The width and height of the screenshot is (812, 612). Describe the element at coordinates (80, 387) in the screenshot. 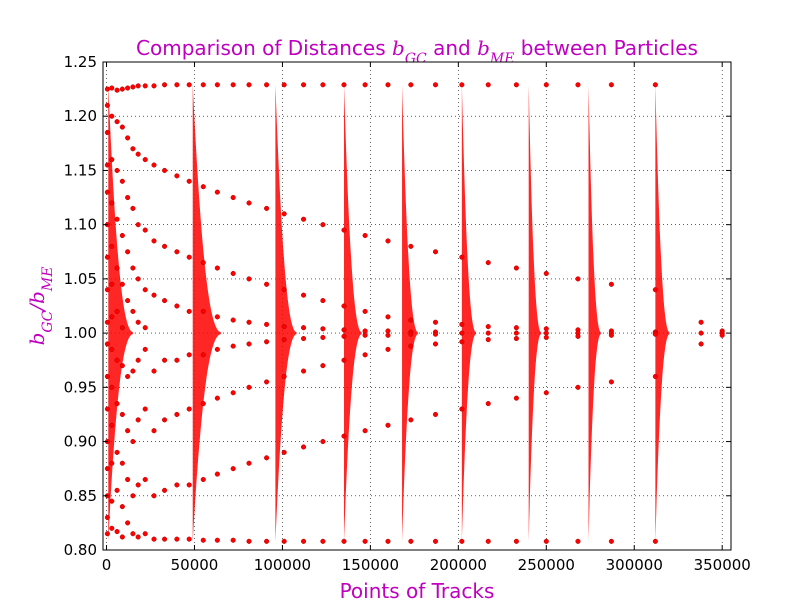

I see `y-tick-label: 0.95` at that location.